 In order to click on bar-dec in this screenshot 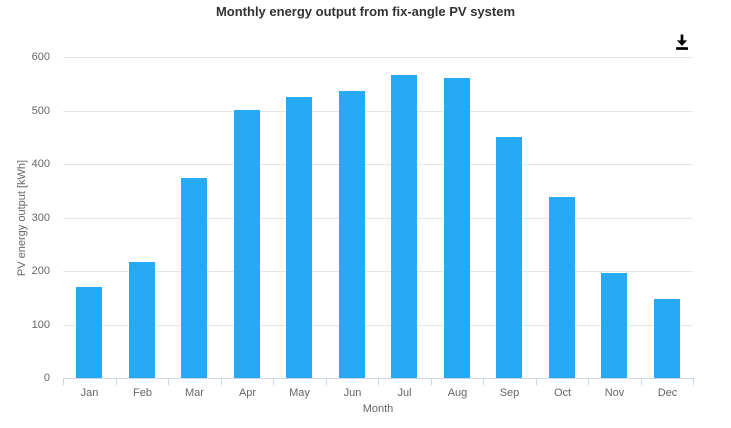, I will do `click(667, 338)`.